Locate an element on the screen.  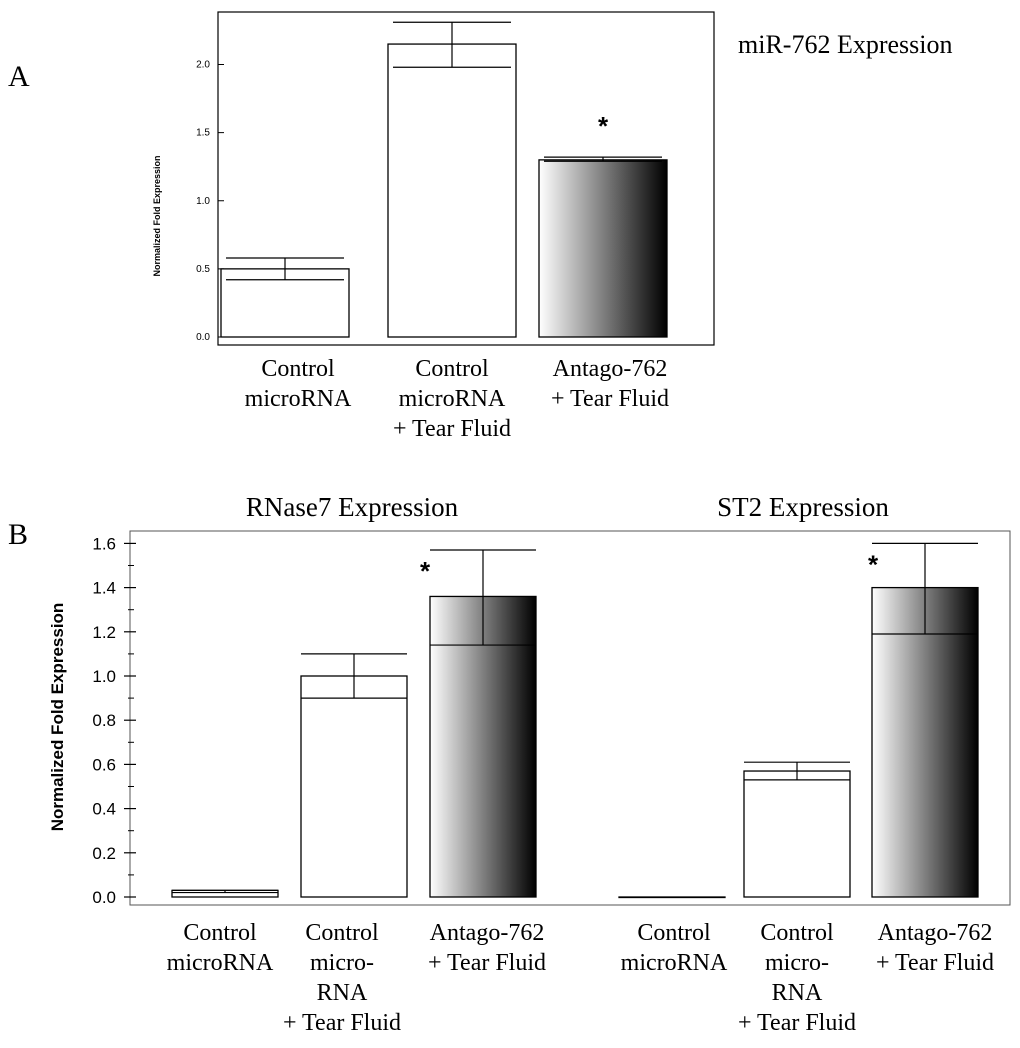
chart-a-y-axis: 0.0 0.5 1.0 1.5 2.0 is located at coordinates (210, 201).